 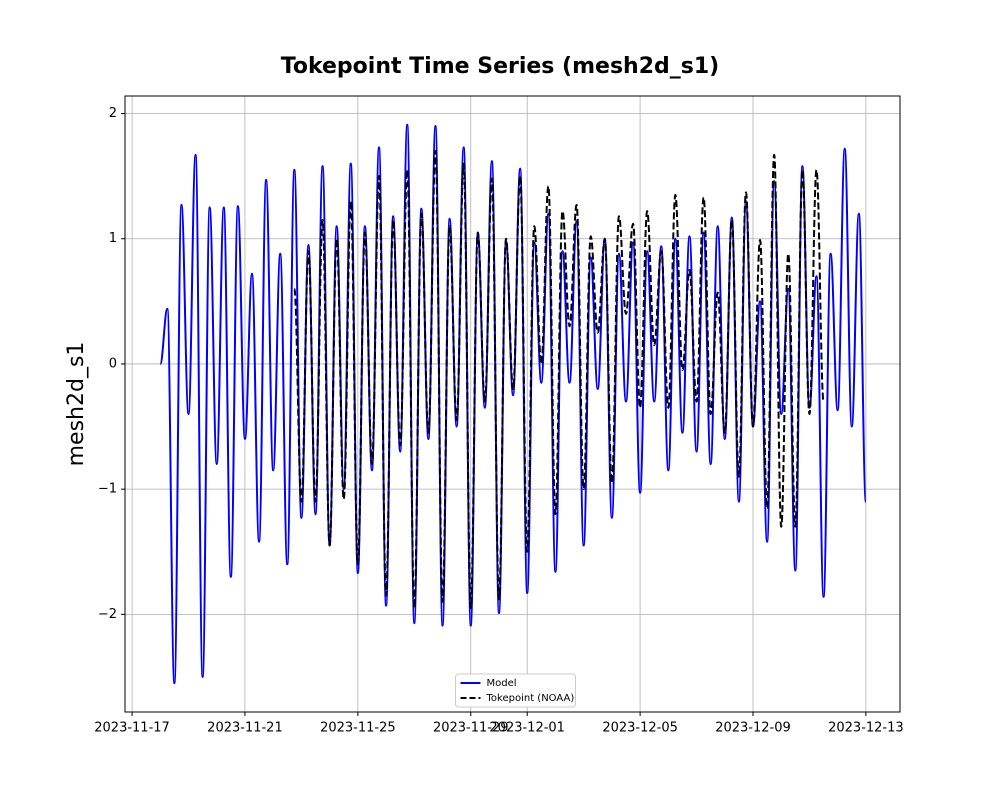 I want to click on legend-box, so click(x=515, y=690).